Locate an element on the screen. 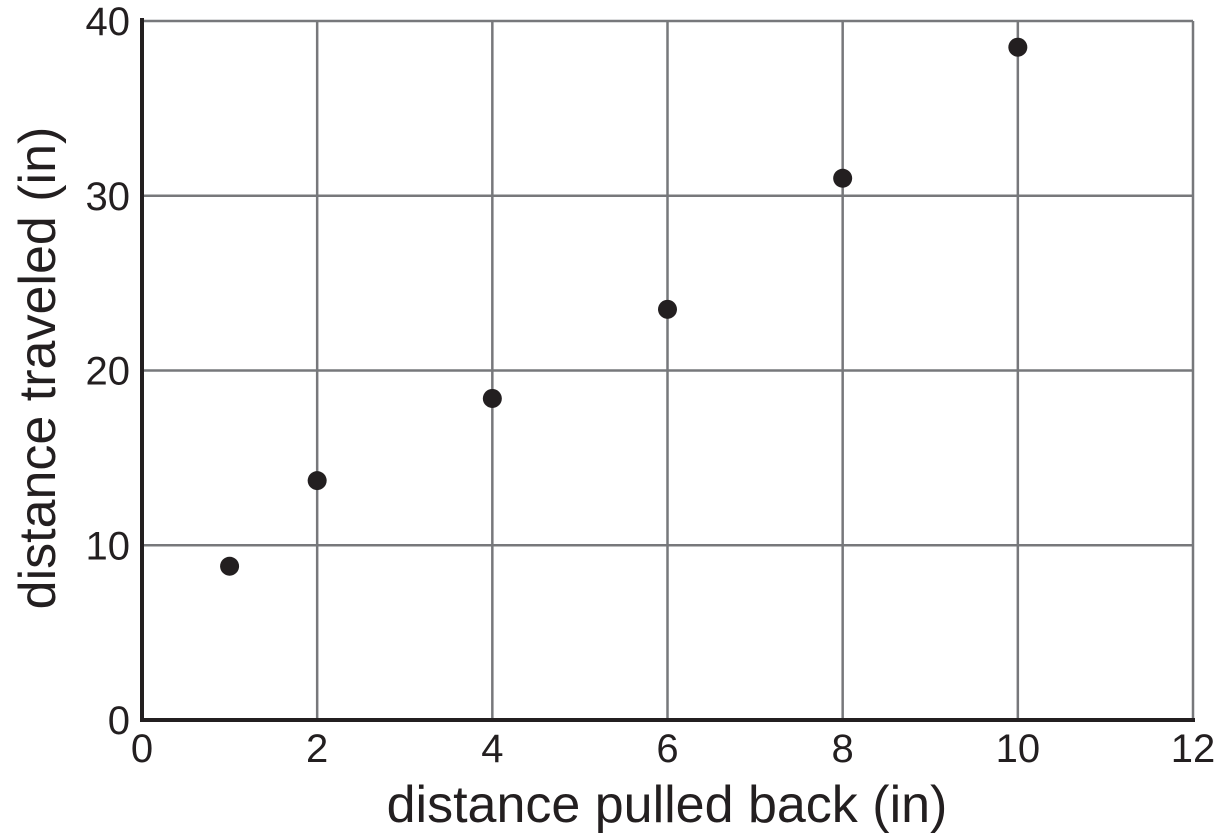 This screenshot has width=1215, height=839. x-tick-label: 8 is located at coordinates (843, 749).